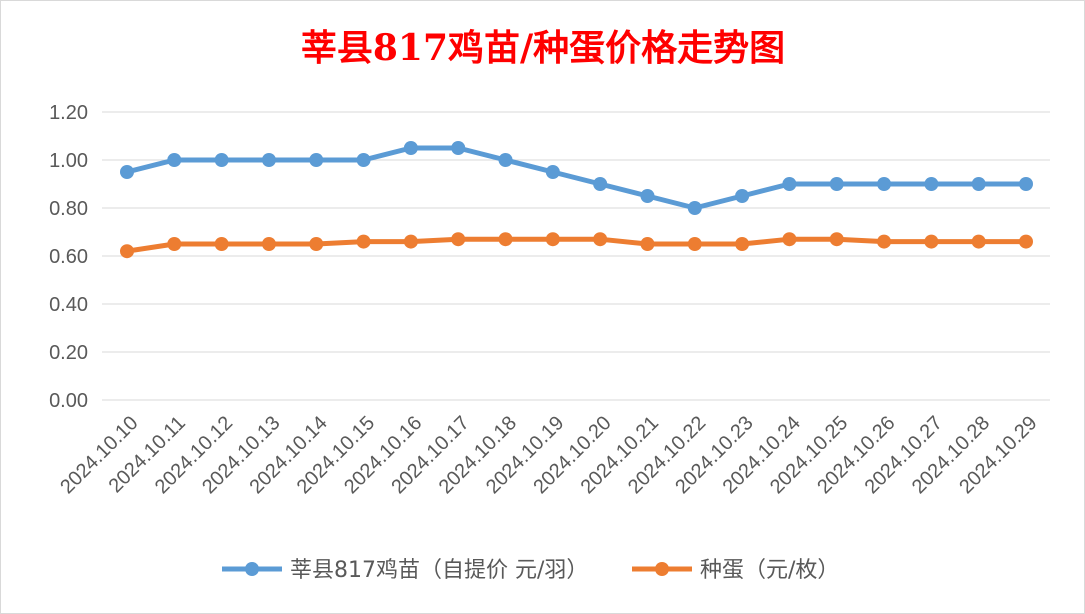  I want to click on chart-title: 莘县817鸡苗/种蛋价格走势图, so click(543, 48).